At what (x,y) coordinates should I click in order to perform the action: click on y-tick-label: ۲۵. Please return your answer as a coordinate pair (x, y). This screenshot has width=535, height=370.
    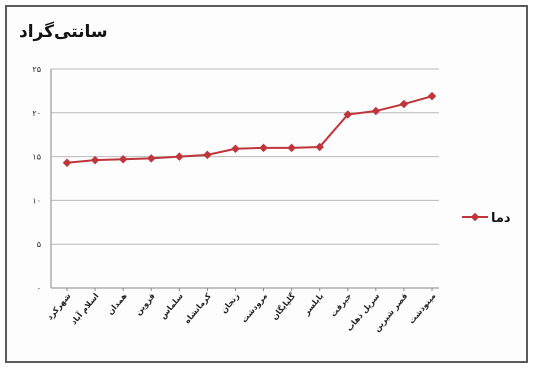
    Looking at the image, I should click on (36, 69).